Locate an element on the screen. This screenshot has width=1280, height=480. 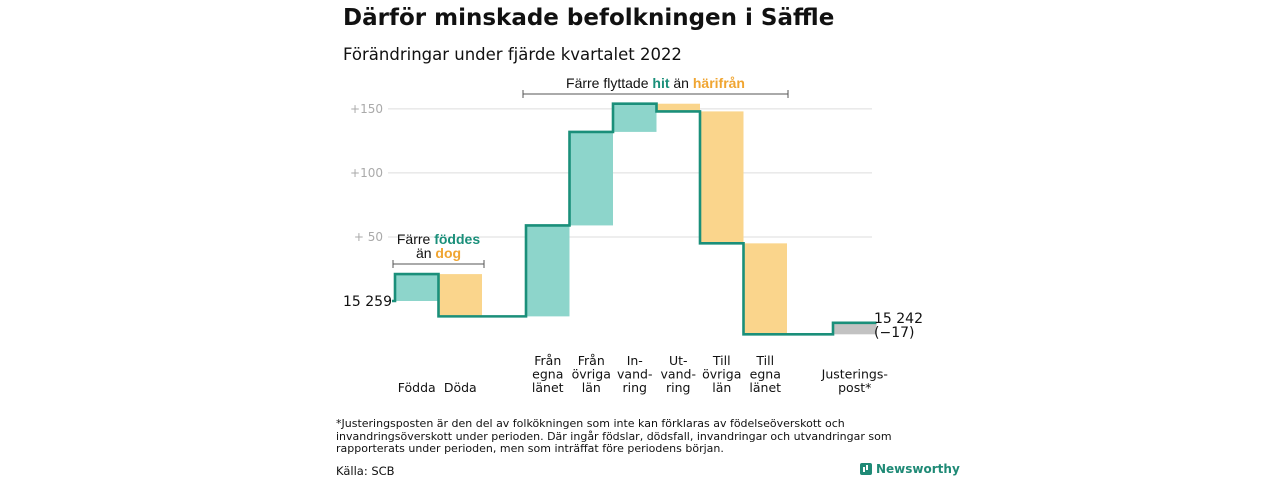
category-label: Ut-vand-ring is located at coordinates (678, 374).